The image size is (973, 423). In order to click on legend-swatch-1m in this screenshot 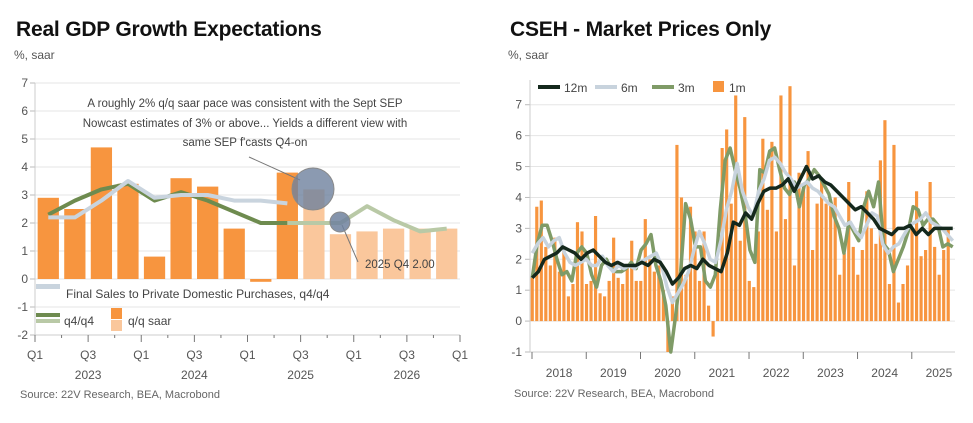, I will do `click(718, 86)`.